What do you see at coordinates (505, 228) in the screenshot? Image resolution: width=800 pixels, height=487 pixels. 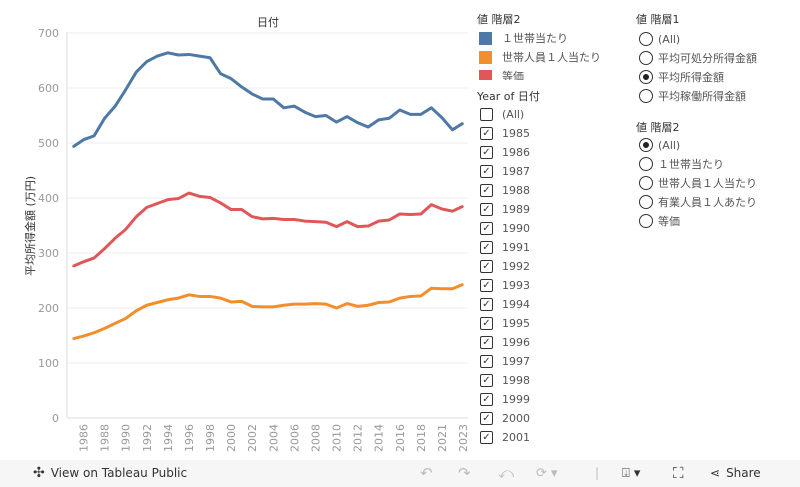 I see `year-checkbox-item: ✓ 1990` at bounding box center [505, 228].